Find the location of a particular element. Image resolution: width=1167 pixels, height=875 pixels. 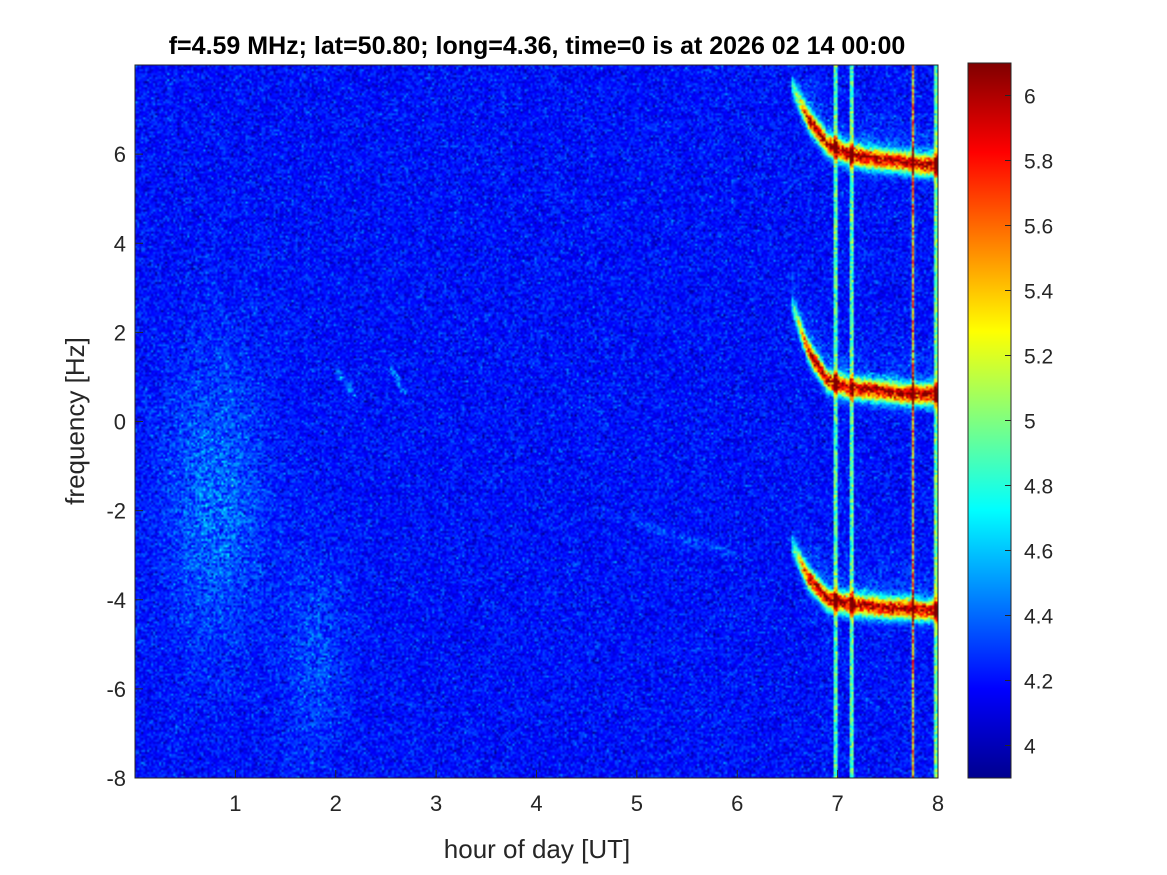

colorbar-tick-label: 5 is located at coordinates (1030, 422).